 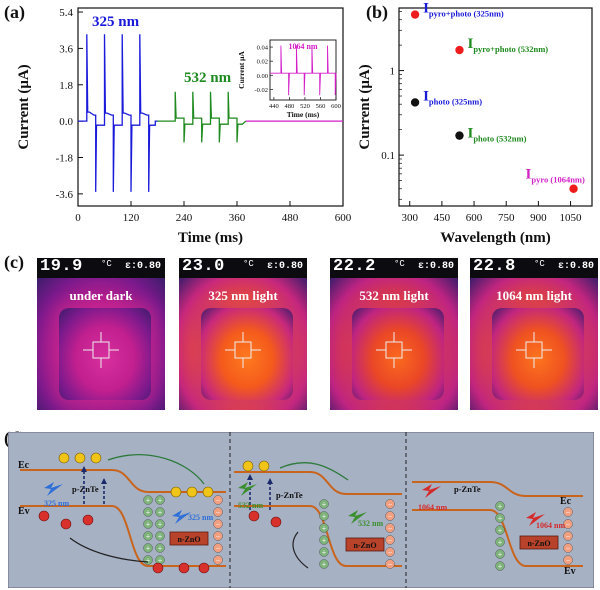 What do you see at coordinates (243, 295) in the screenshot?
I see `thermal-condition-label: 325 nm light` at bounding box center [243, 295].